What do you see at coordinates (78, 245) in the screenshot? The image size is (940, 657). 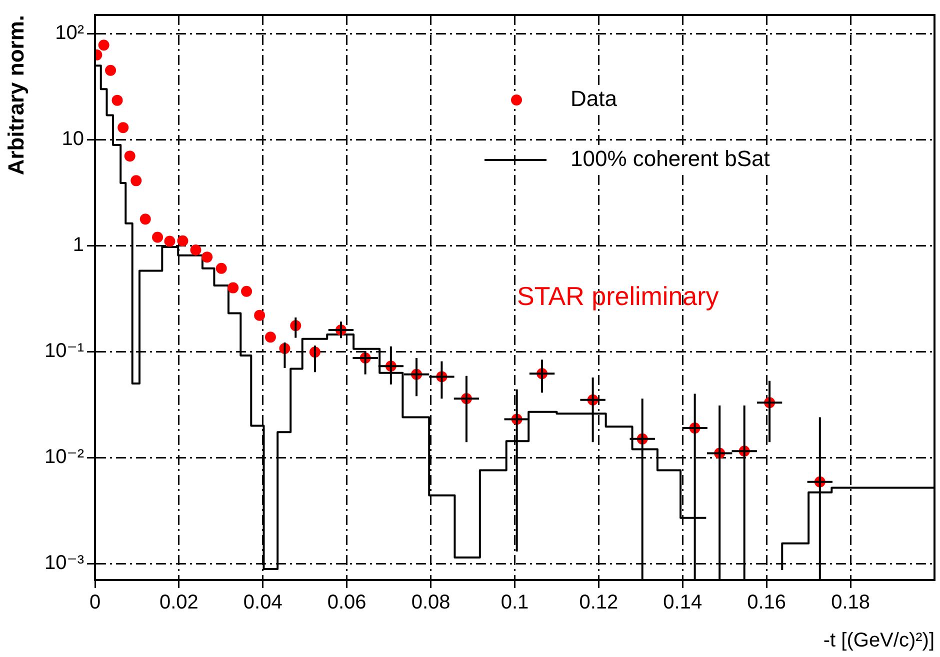 I see `y-tick-label: 1` at bounding box center [78, 245].